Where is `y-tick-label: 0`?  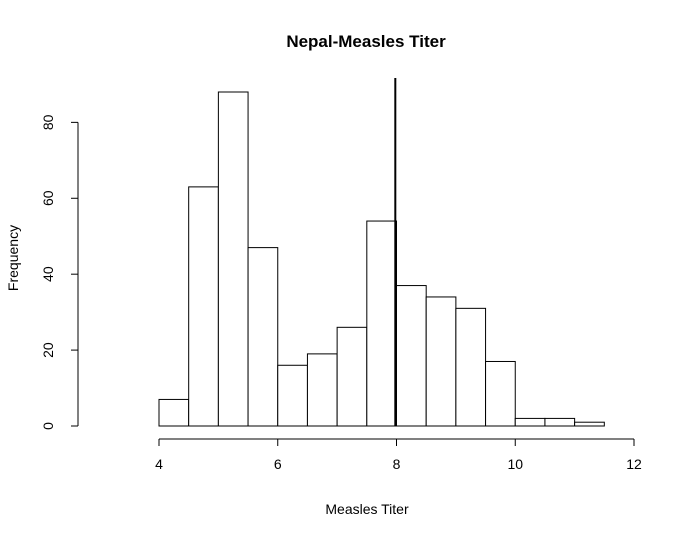
y-tick-label: 0 is located at coordinates (48, 426).